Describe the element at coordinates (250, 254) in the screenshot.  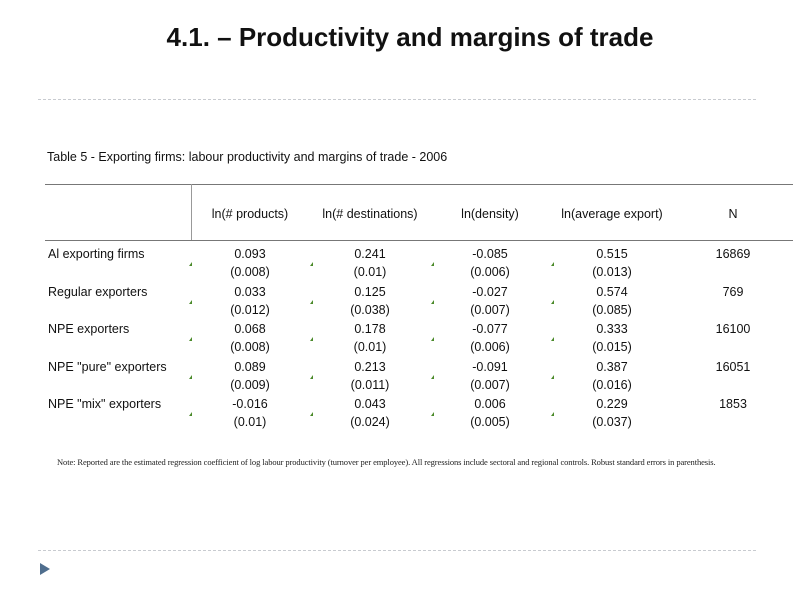
I see `coefficient-cell: 0.093` at that location.